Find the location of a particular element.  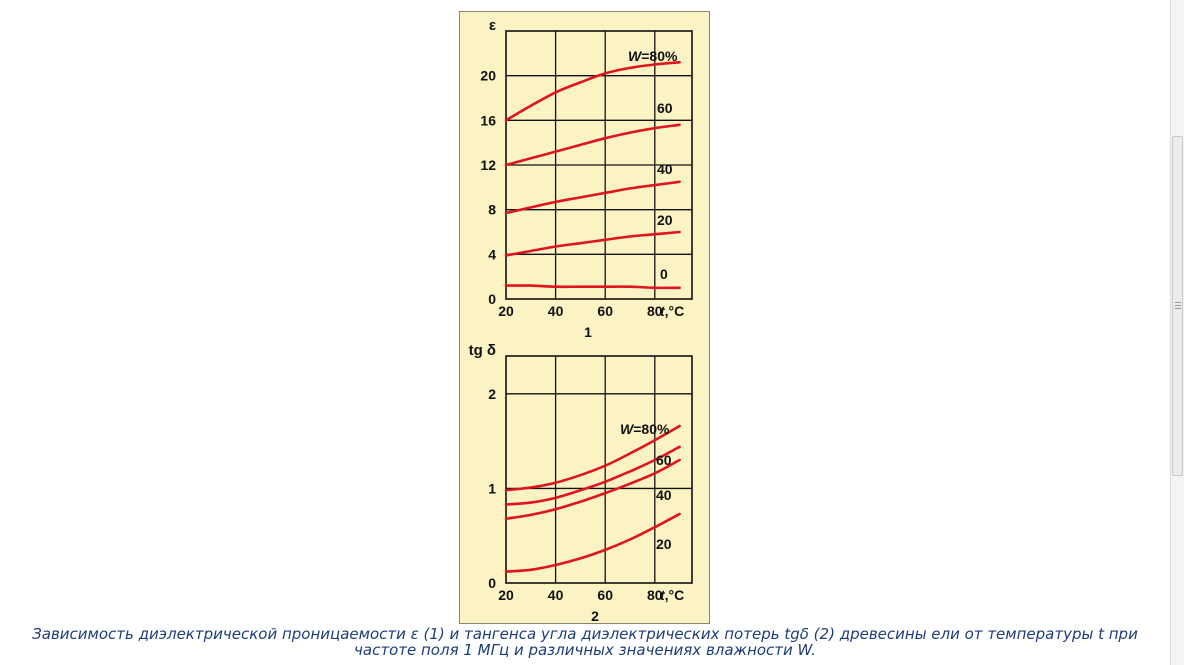

perm-x-tick-label: 60 is located at coordinates (605, 311).